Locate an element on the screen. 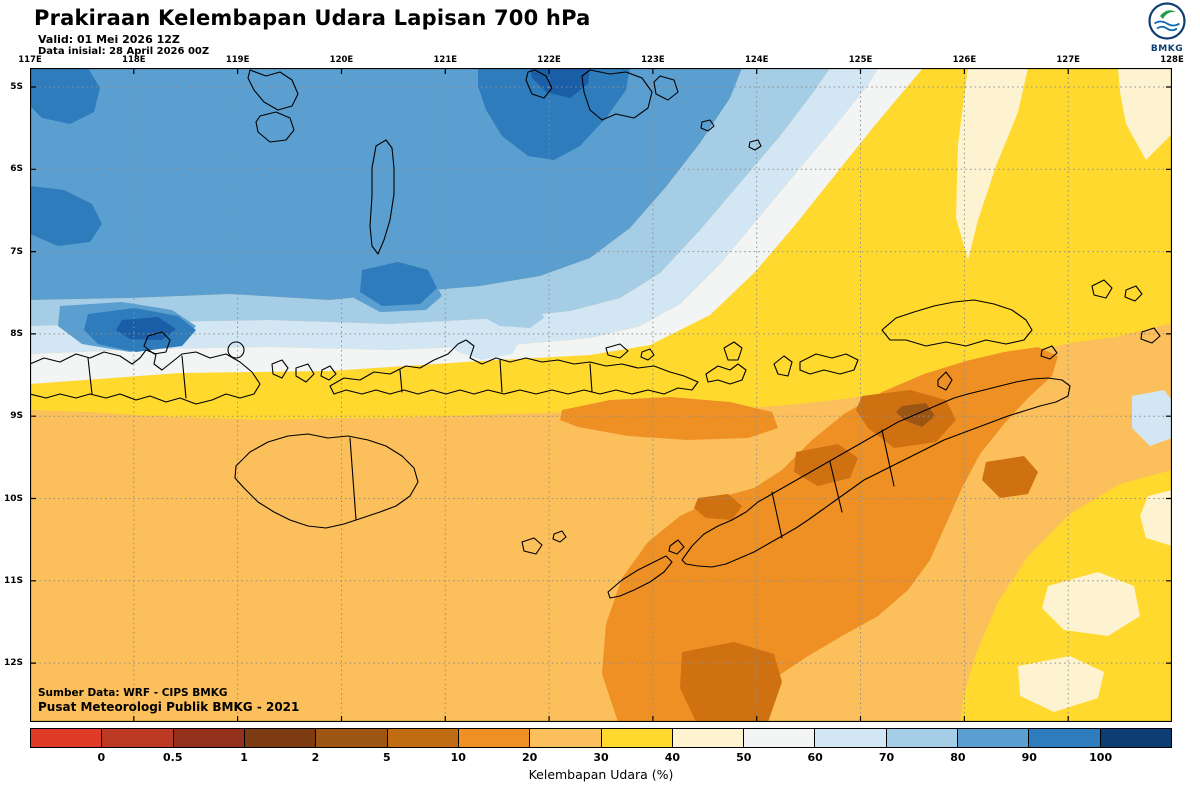 This screenshot has height=800, width=1200. bmkg-logo-icon is located at coordinates (1167, 21).